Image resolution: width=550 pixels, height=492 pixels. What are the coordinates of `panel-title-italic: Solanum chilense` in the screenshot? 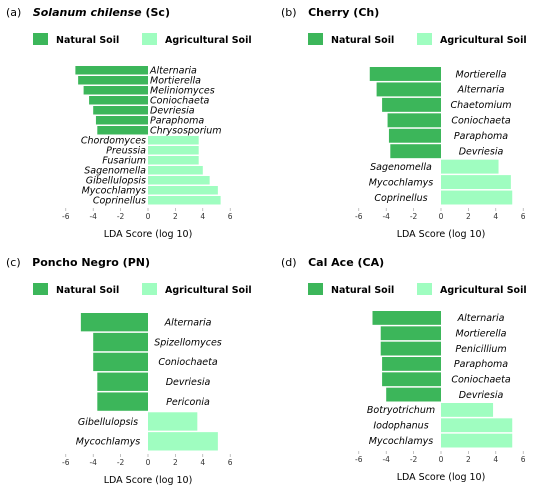 It's located at (87, 12).